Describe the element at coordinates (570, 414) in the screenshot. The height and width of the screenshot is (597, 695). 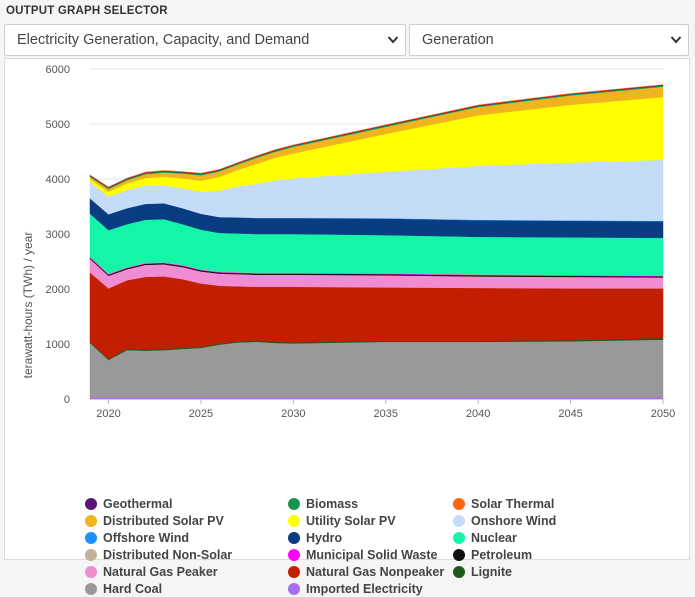
I see `x-tick-label: 2045` at that location.